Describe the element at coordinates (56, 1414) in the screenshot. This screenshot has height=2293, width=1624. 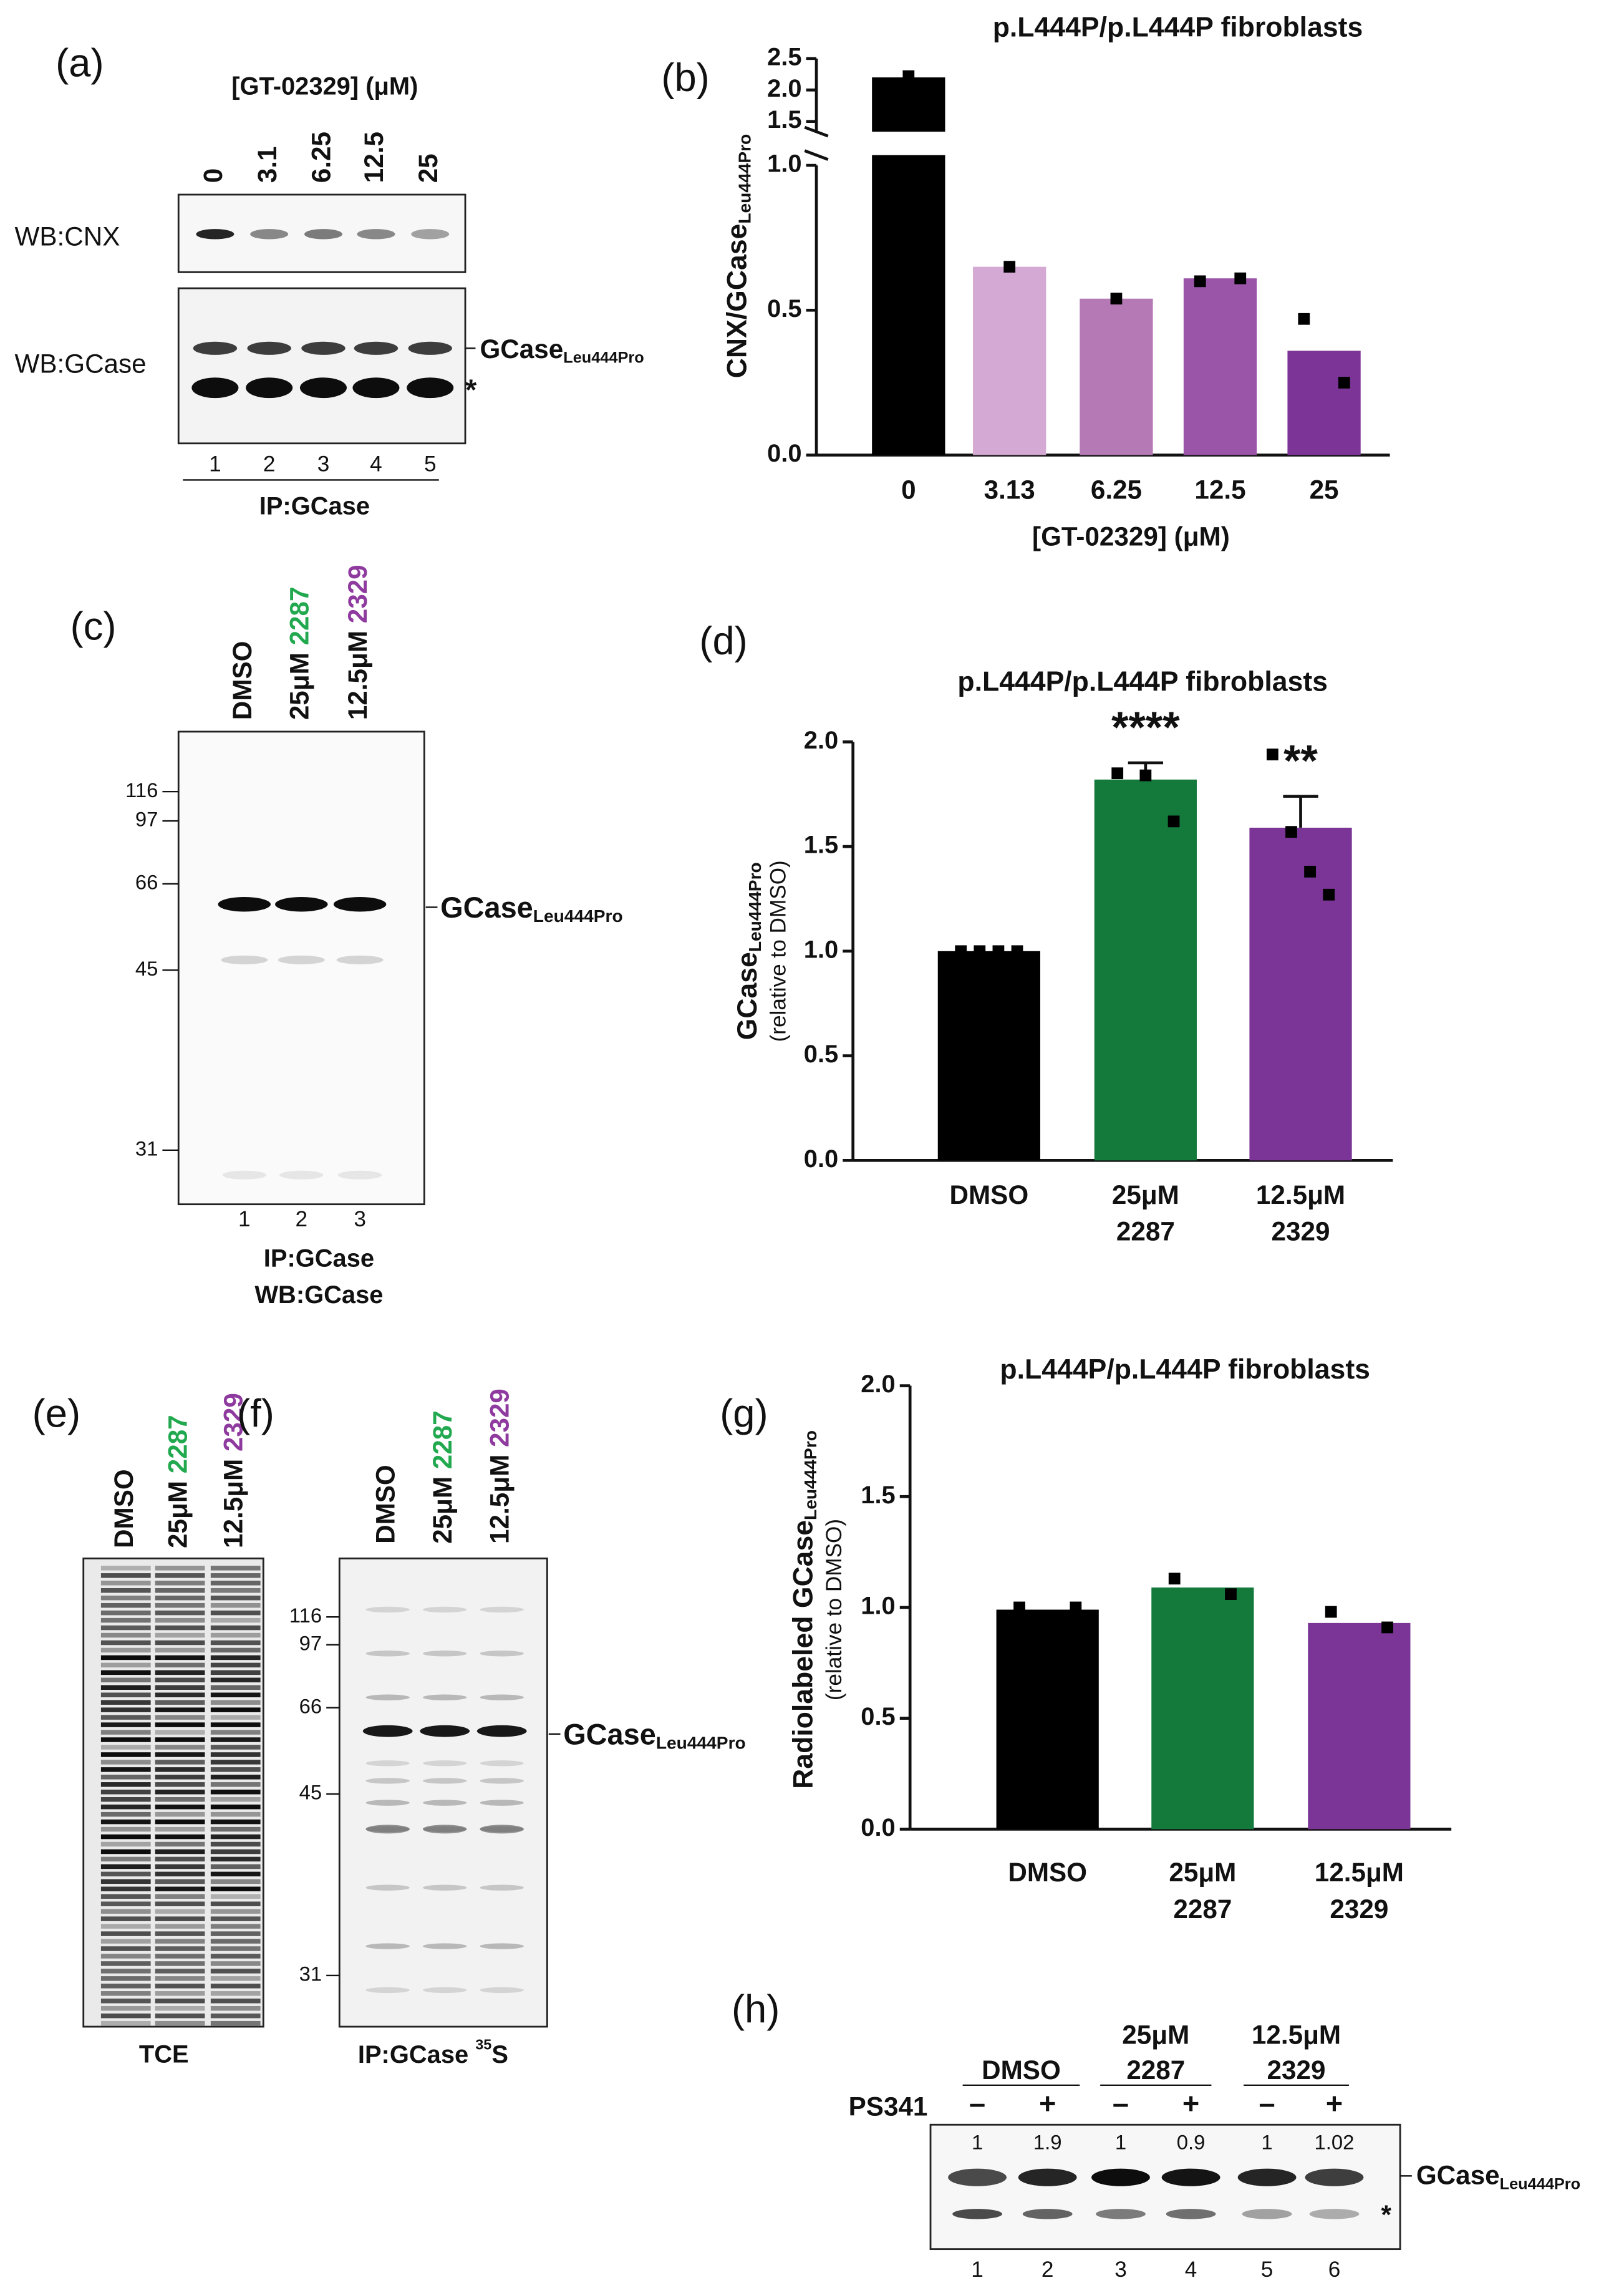
I see `panel-label: (e)` at that location.